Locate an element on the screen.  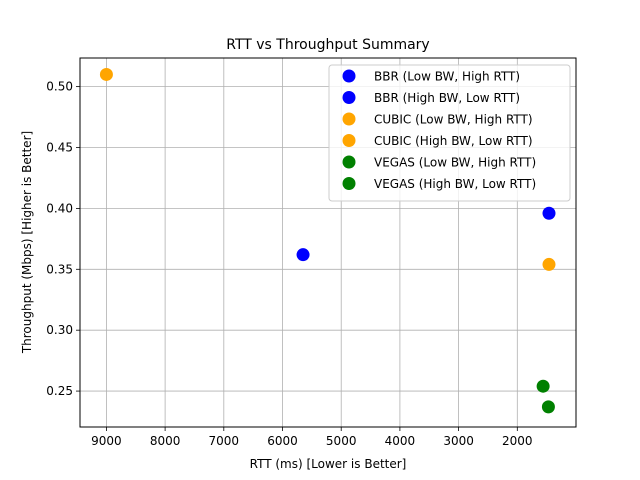
y-tick-label: 0.30 is located at coordinates (59, 330).